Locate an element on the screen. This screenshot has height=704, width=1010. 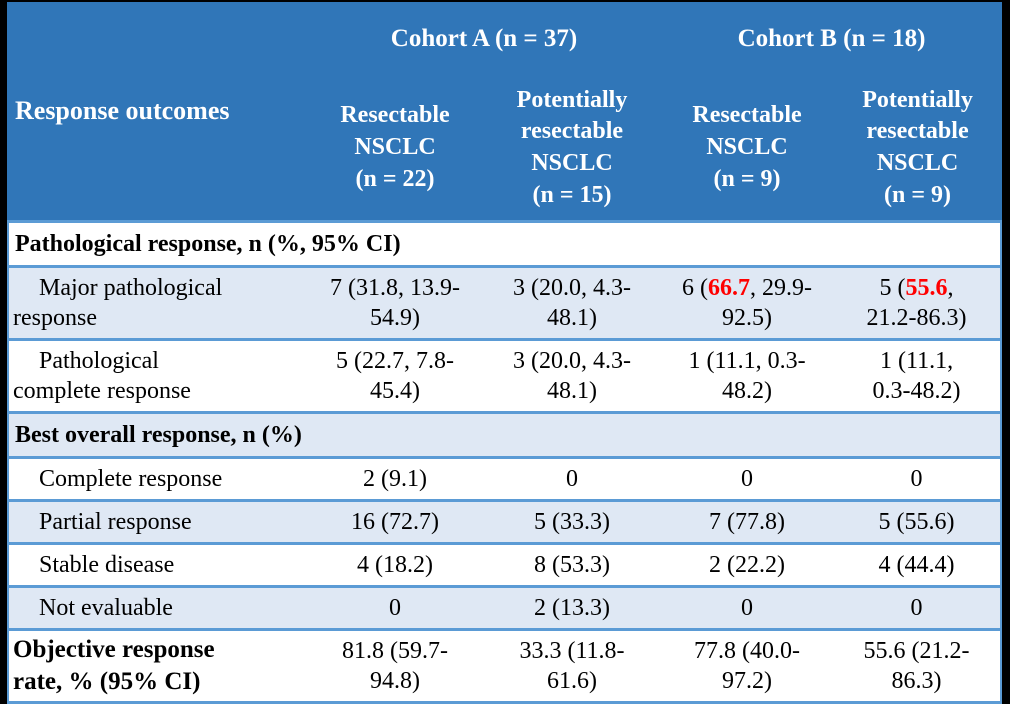
cell-pcr-resectable-a: 5 (22.7, 7.8- 45.4) is located at coordinates (395, 374).